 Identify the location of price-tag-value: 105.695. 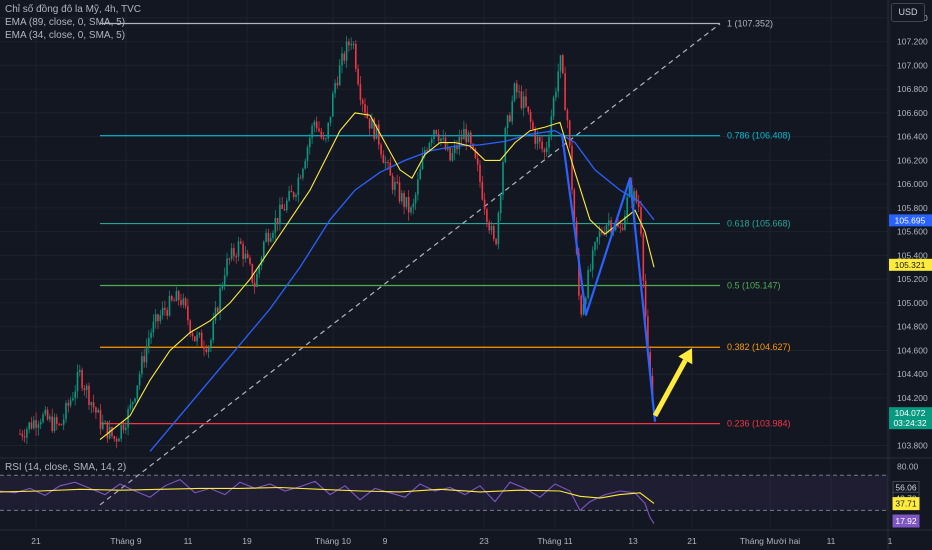
(910, 220).